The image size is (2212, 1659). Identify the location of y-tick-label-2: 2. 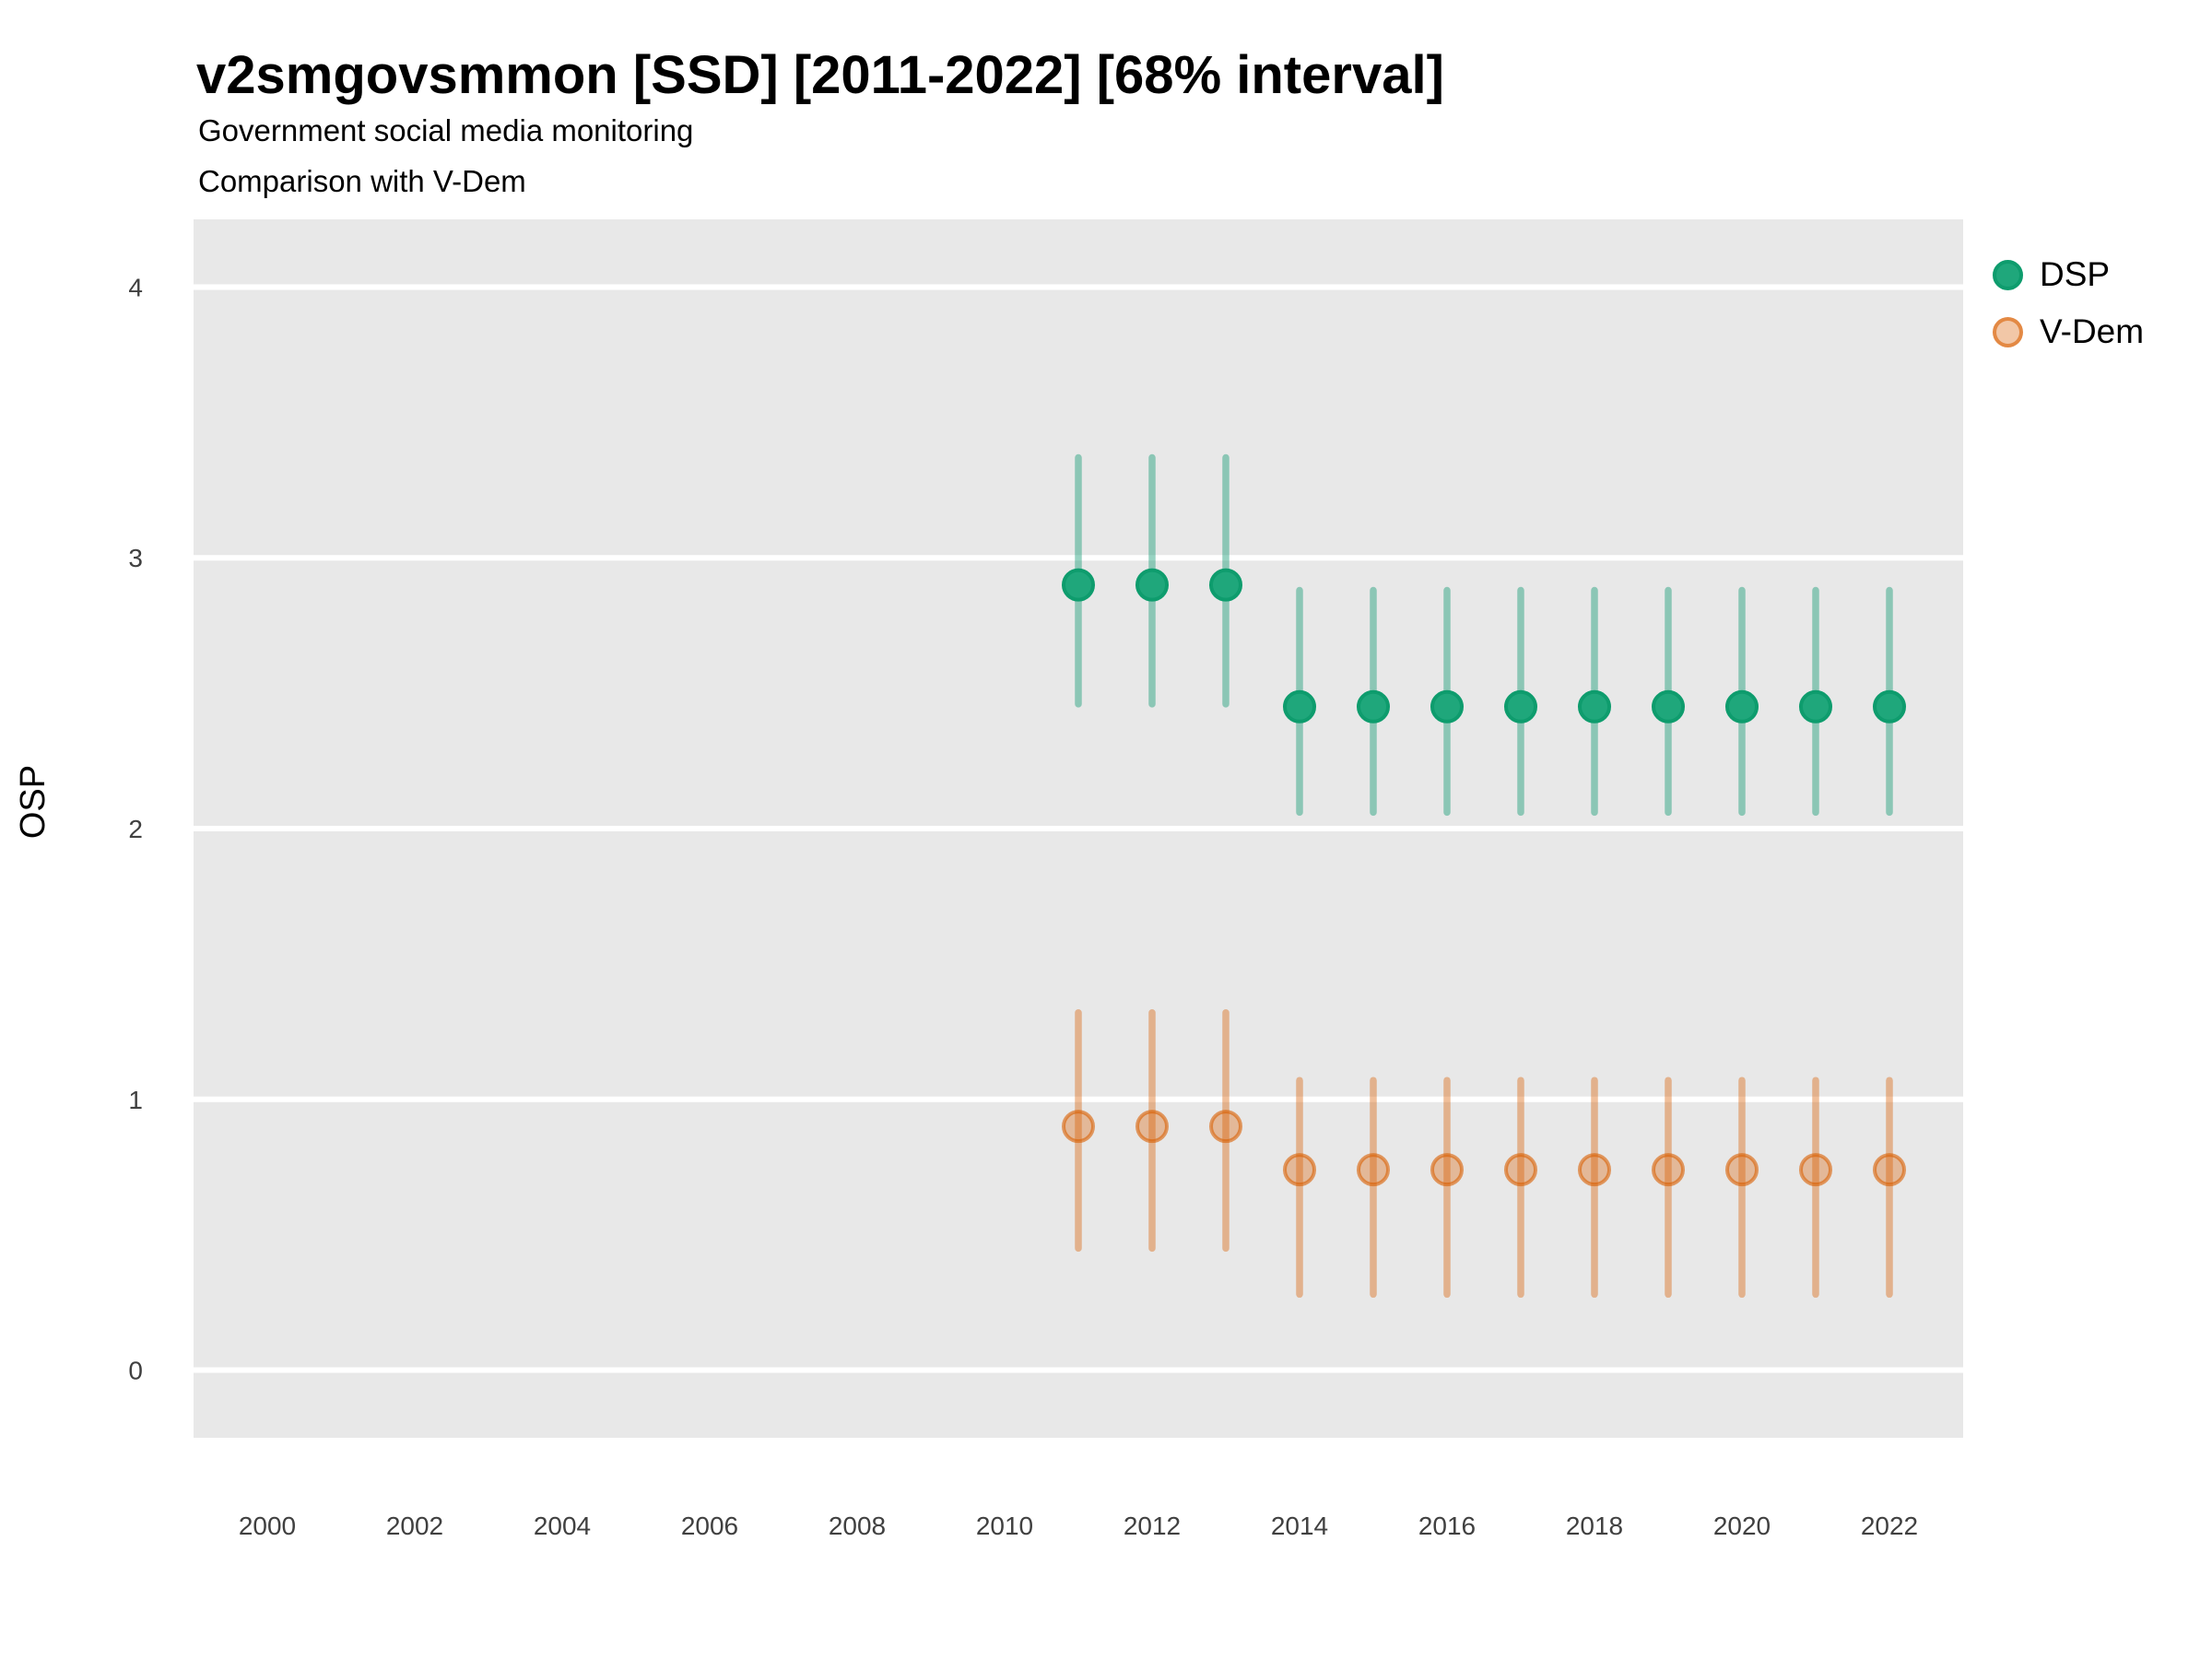
(135, 829).